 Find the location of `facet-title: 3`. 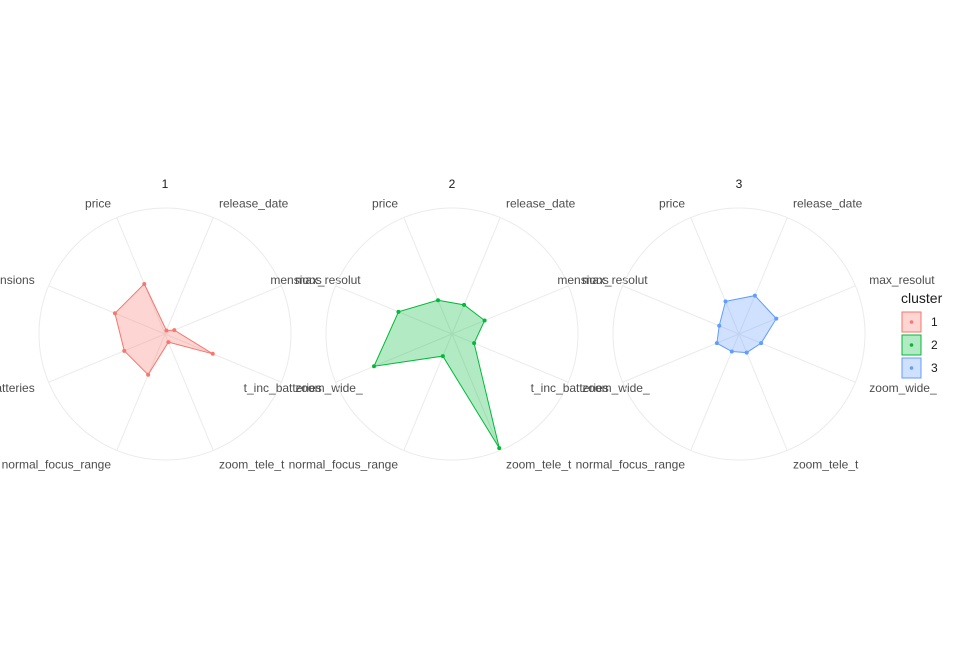

facet-title: 3 is located at coordinates (739, 184).